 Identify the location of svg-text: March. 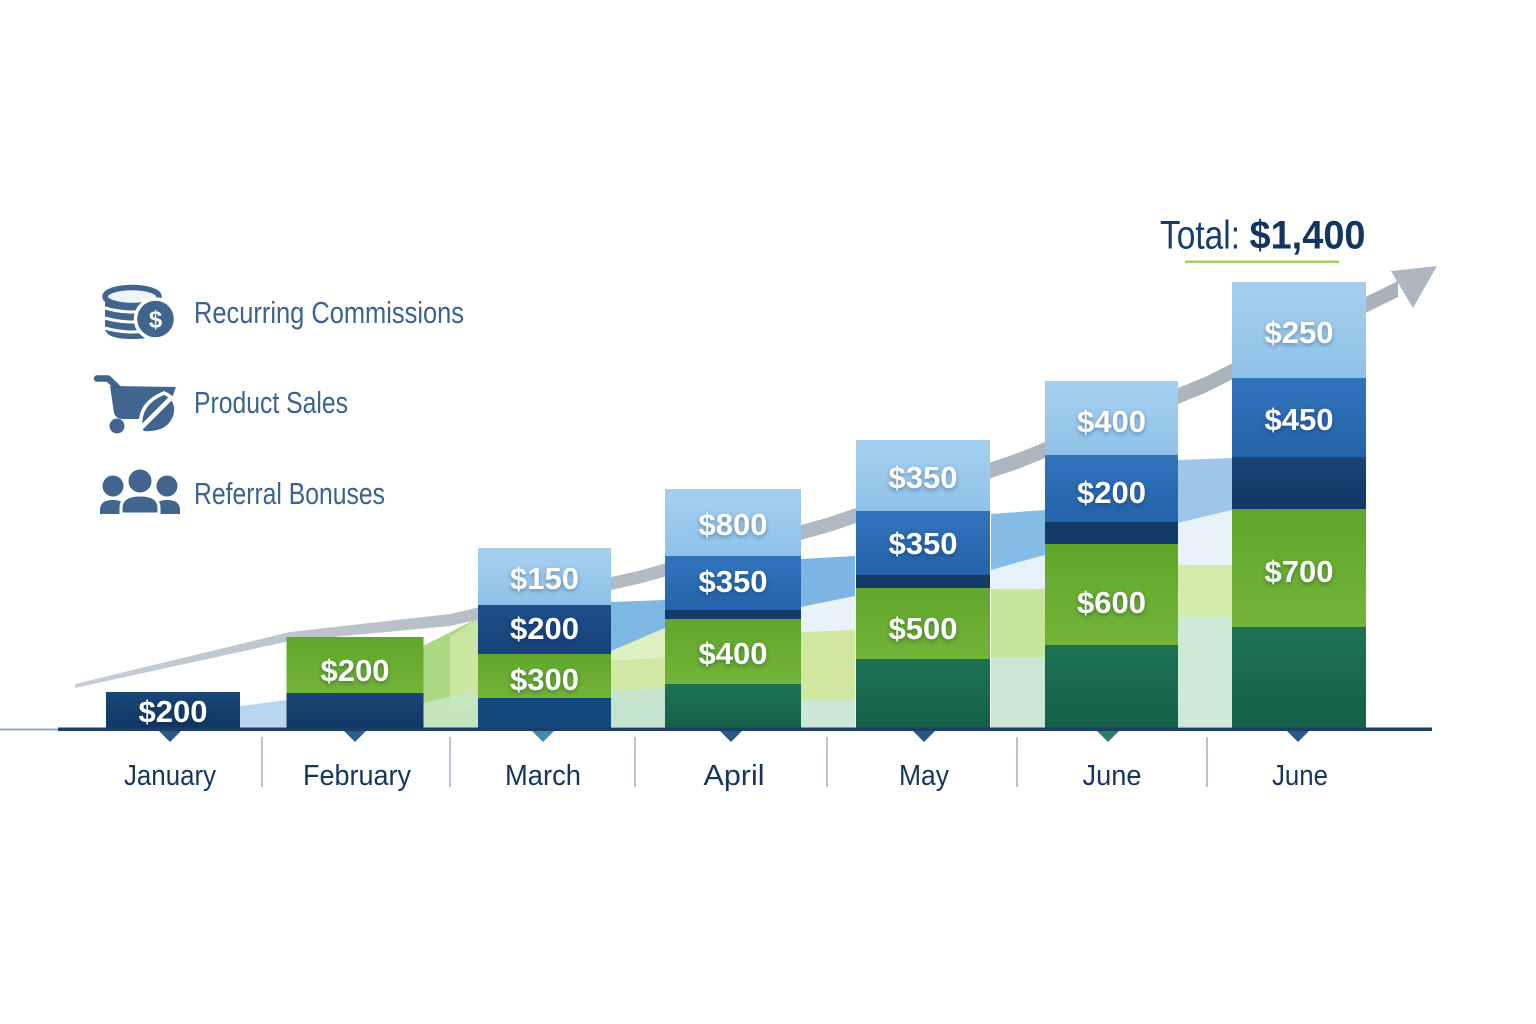
(543, 776).